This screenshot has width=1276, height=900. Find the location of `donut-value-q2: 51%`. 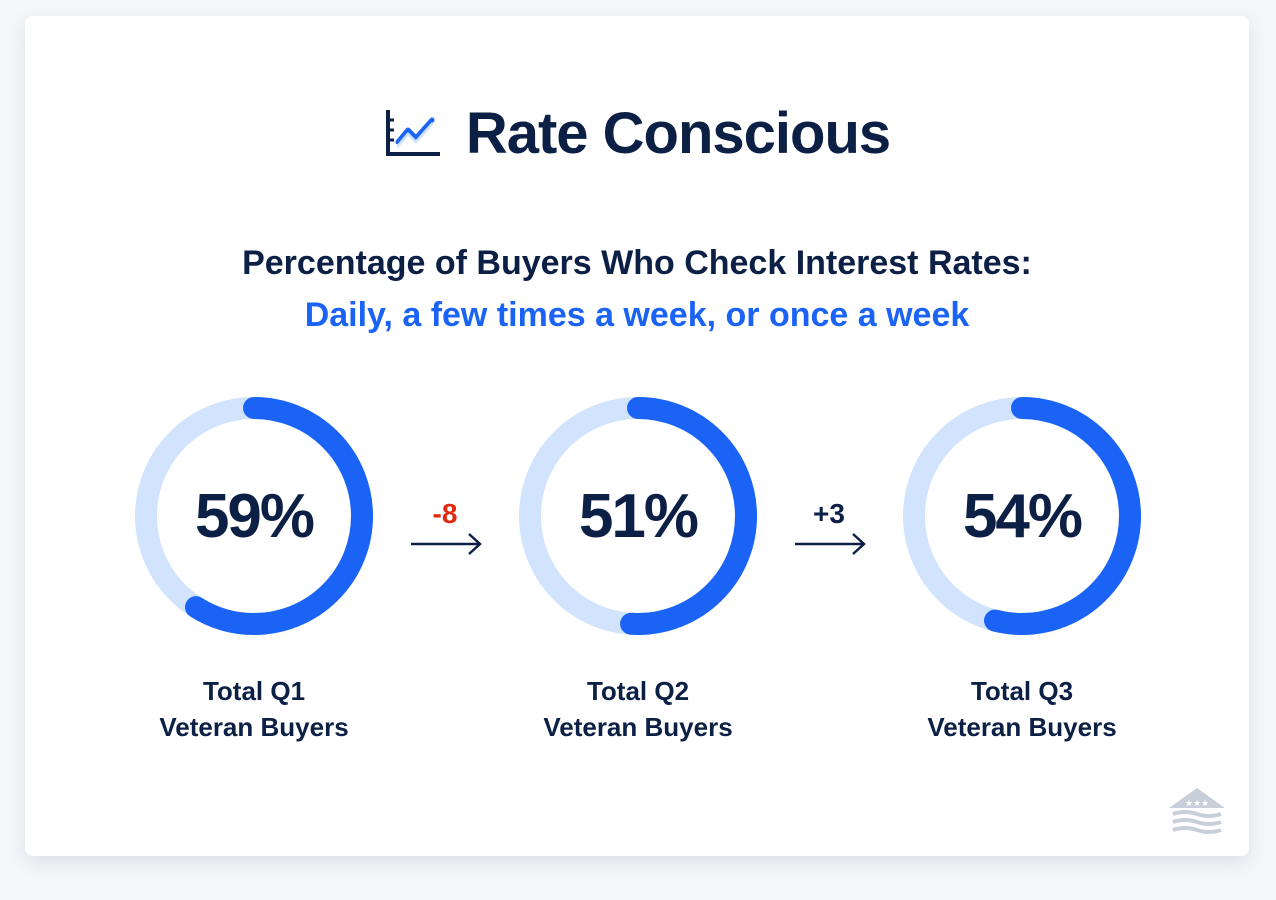

donut-value-q2: 51% is located at coordinates (638, 516).